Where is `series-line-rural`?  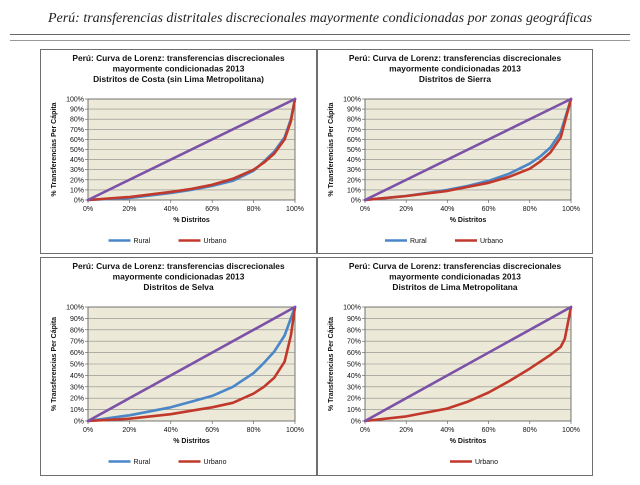 series-line-rural is located at coordinates (191, 364).